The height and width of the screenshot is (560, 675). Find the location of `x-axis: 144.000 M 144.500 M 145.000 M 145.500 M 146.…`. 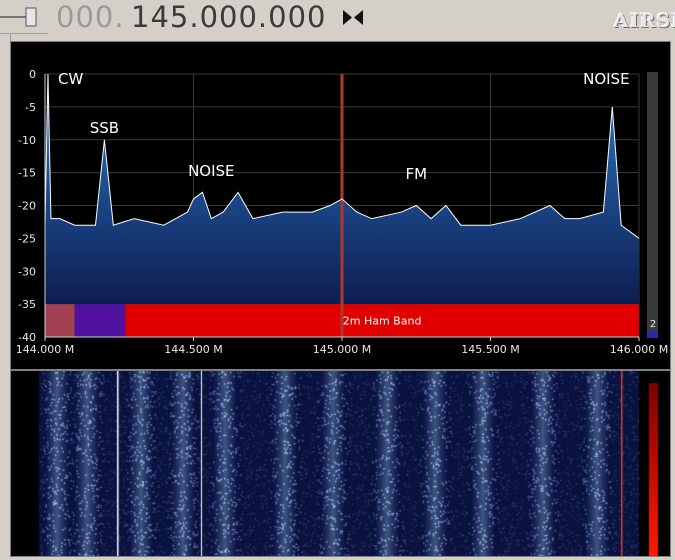

x-axis: 144.000 M 144.500 M 145.000 M 145.500 M 146.… is located at coordinates (342, 346).